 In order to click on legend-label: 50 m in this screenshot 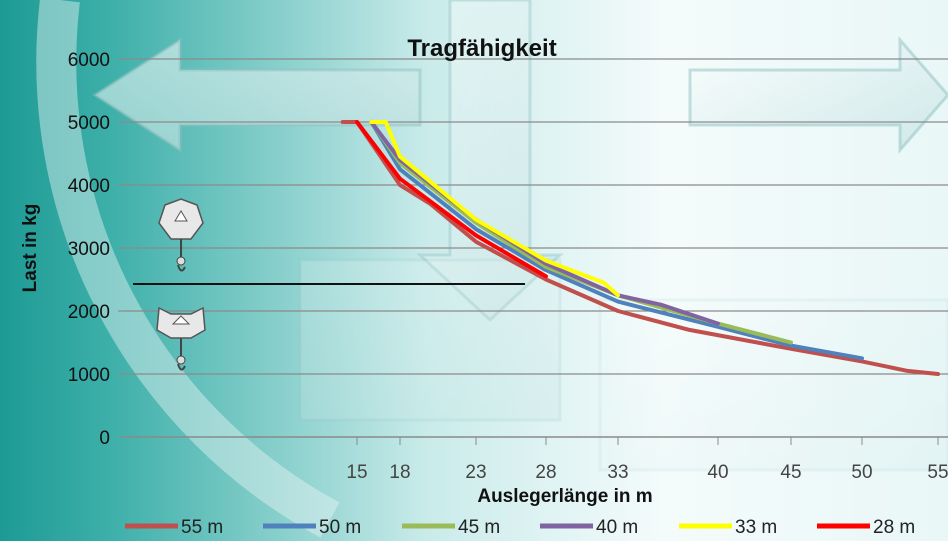, I will do `click(340, 527)`.